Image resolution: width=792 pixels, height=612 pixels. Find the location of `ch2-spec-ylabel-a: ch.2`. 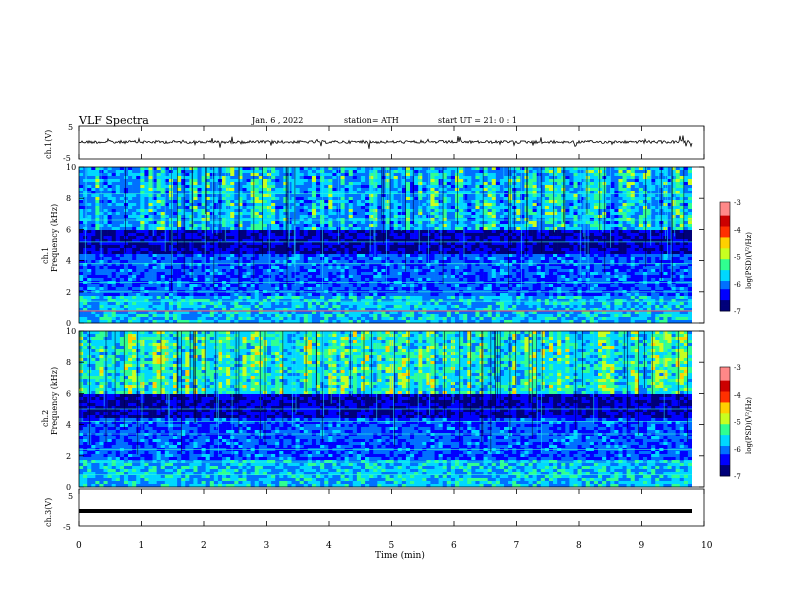

ch2-spec-ylabel-a: ch.2 is located at coordinates (45, 418).